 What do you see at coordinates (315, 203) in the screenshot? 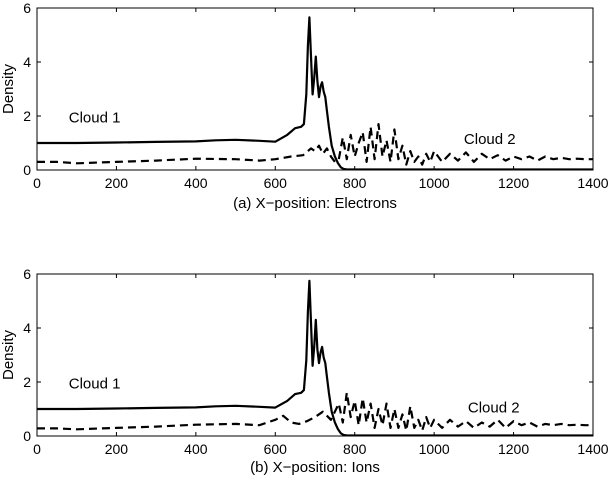
I see `x-axis-label: (a) X−position: Electrons` at bounding box center [315, 203].